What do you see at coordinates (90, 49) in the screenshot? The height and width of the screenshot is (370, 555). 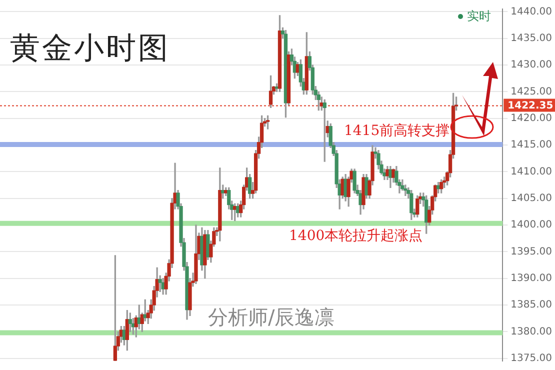 I see `text: 黄金小时图` at bounding box center [90, 49].